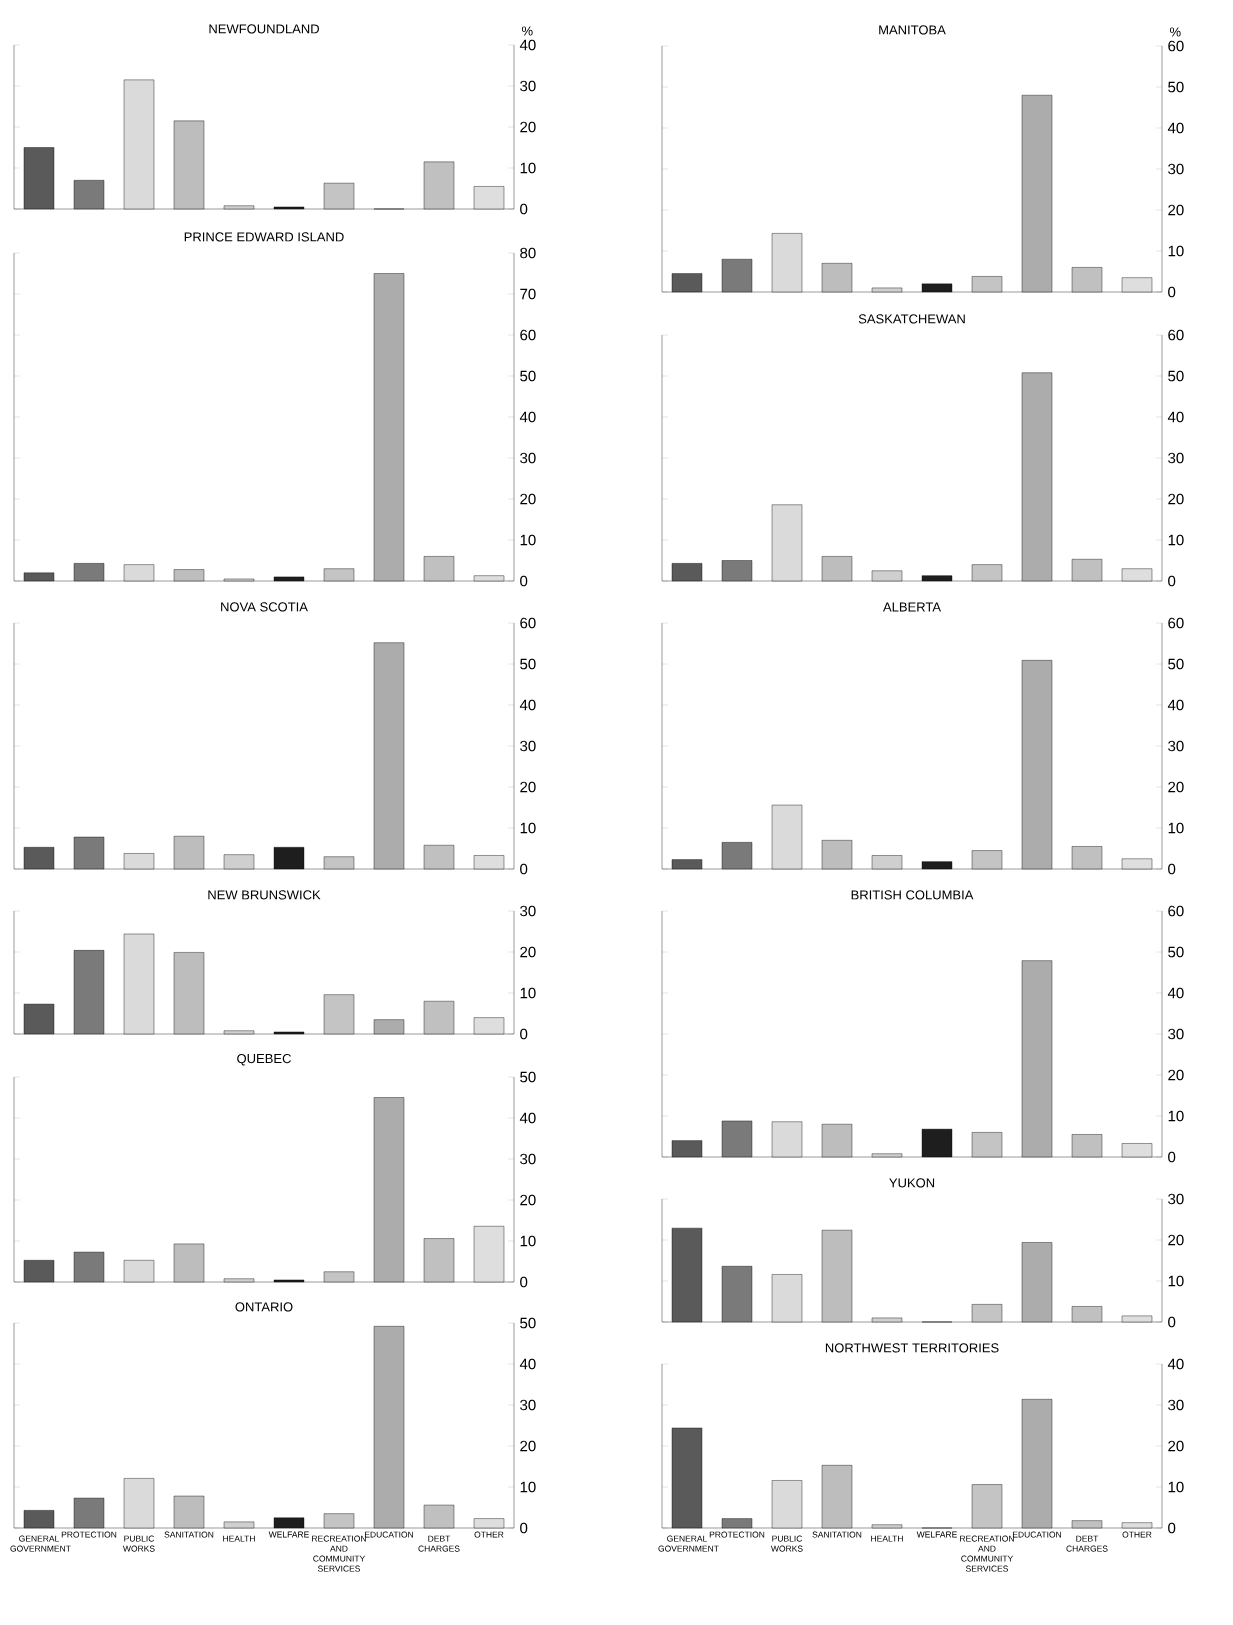 The image size is (1233, 1625). What do you see at coordinates (912, 895) in the screenshot?
I see `chart-title: BRITISH COLUMBIA` at bounding box center [912, 895].